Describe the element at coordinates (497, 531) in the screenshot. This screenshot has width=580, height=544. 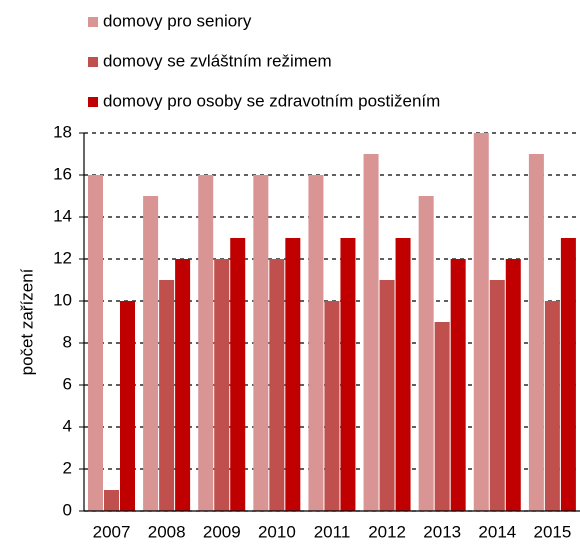
I see `x-tick-label: 2014` at that location.